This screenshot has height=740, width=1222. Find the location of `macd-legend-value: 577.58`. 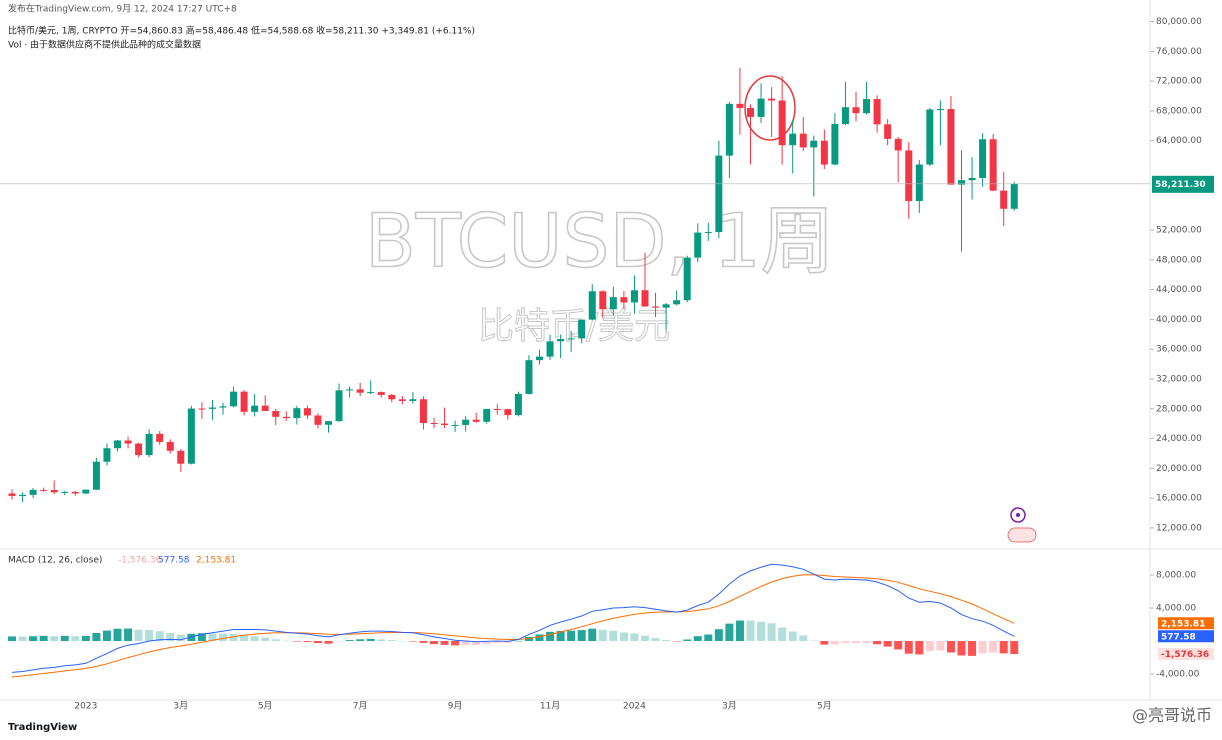

macd-legend-value: 577.58 is located at coordinates (174, 561).